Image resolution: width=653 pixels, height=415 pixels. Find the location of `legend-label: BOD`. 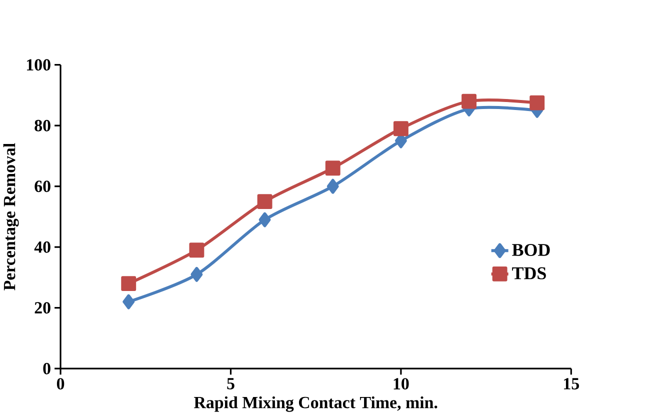

legend-label: BOD is located at coordinates (531, 250).